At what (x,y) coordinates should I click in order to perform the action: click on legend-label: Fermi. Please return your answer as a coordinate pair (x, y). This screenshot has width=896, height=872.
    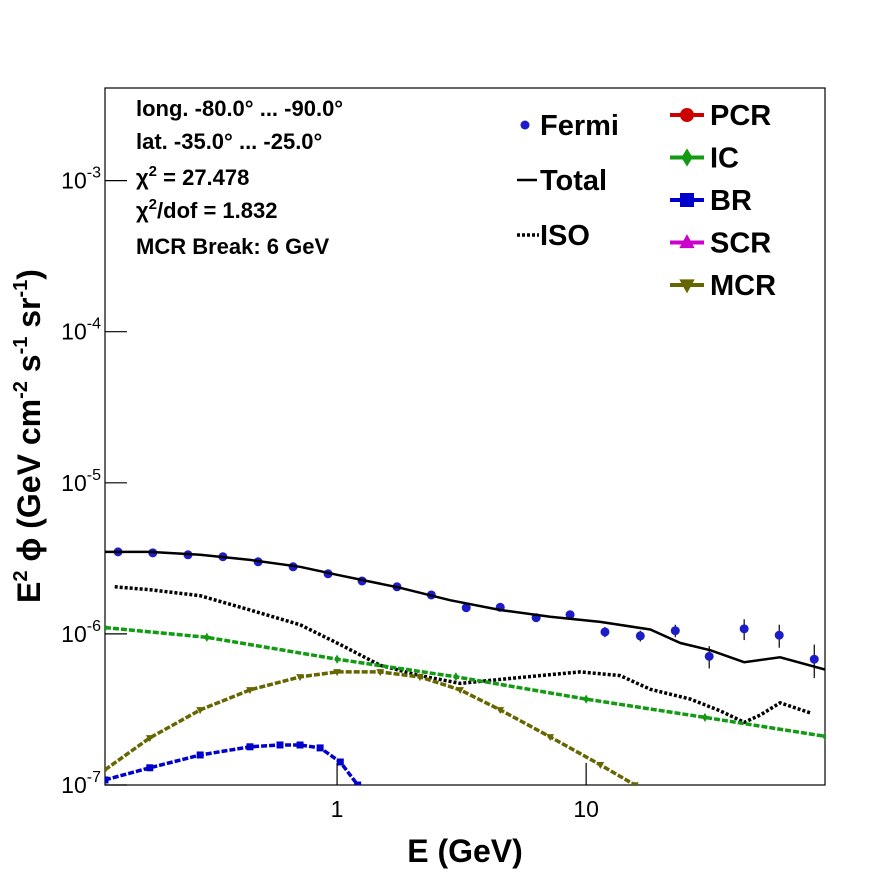
    Looking at the image, I should click on (579, 126).